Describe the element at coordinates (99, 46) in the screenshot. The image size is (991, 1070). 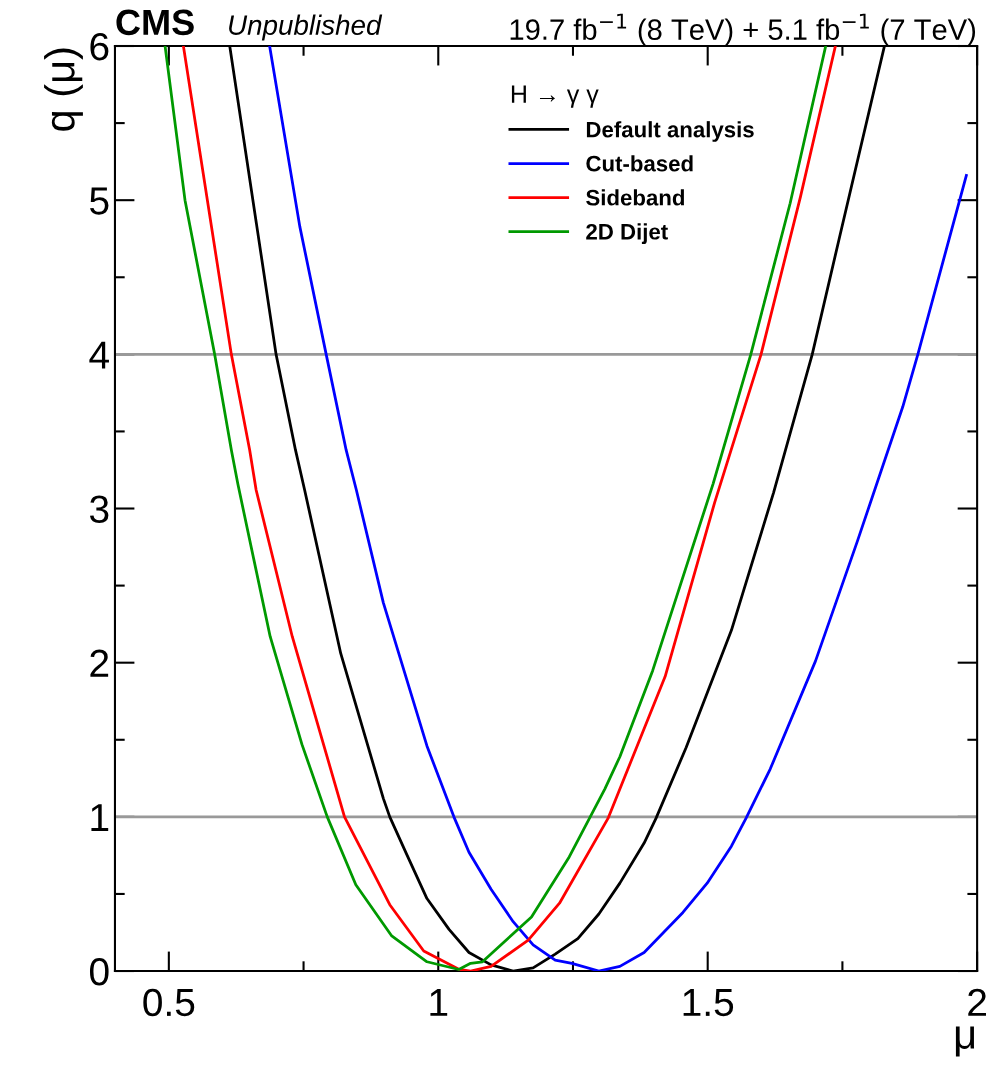
I see `y-tick-label: 6` at that location.